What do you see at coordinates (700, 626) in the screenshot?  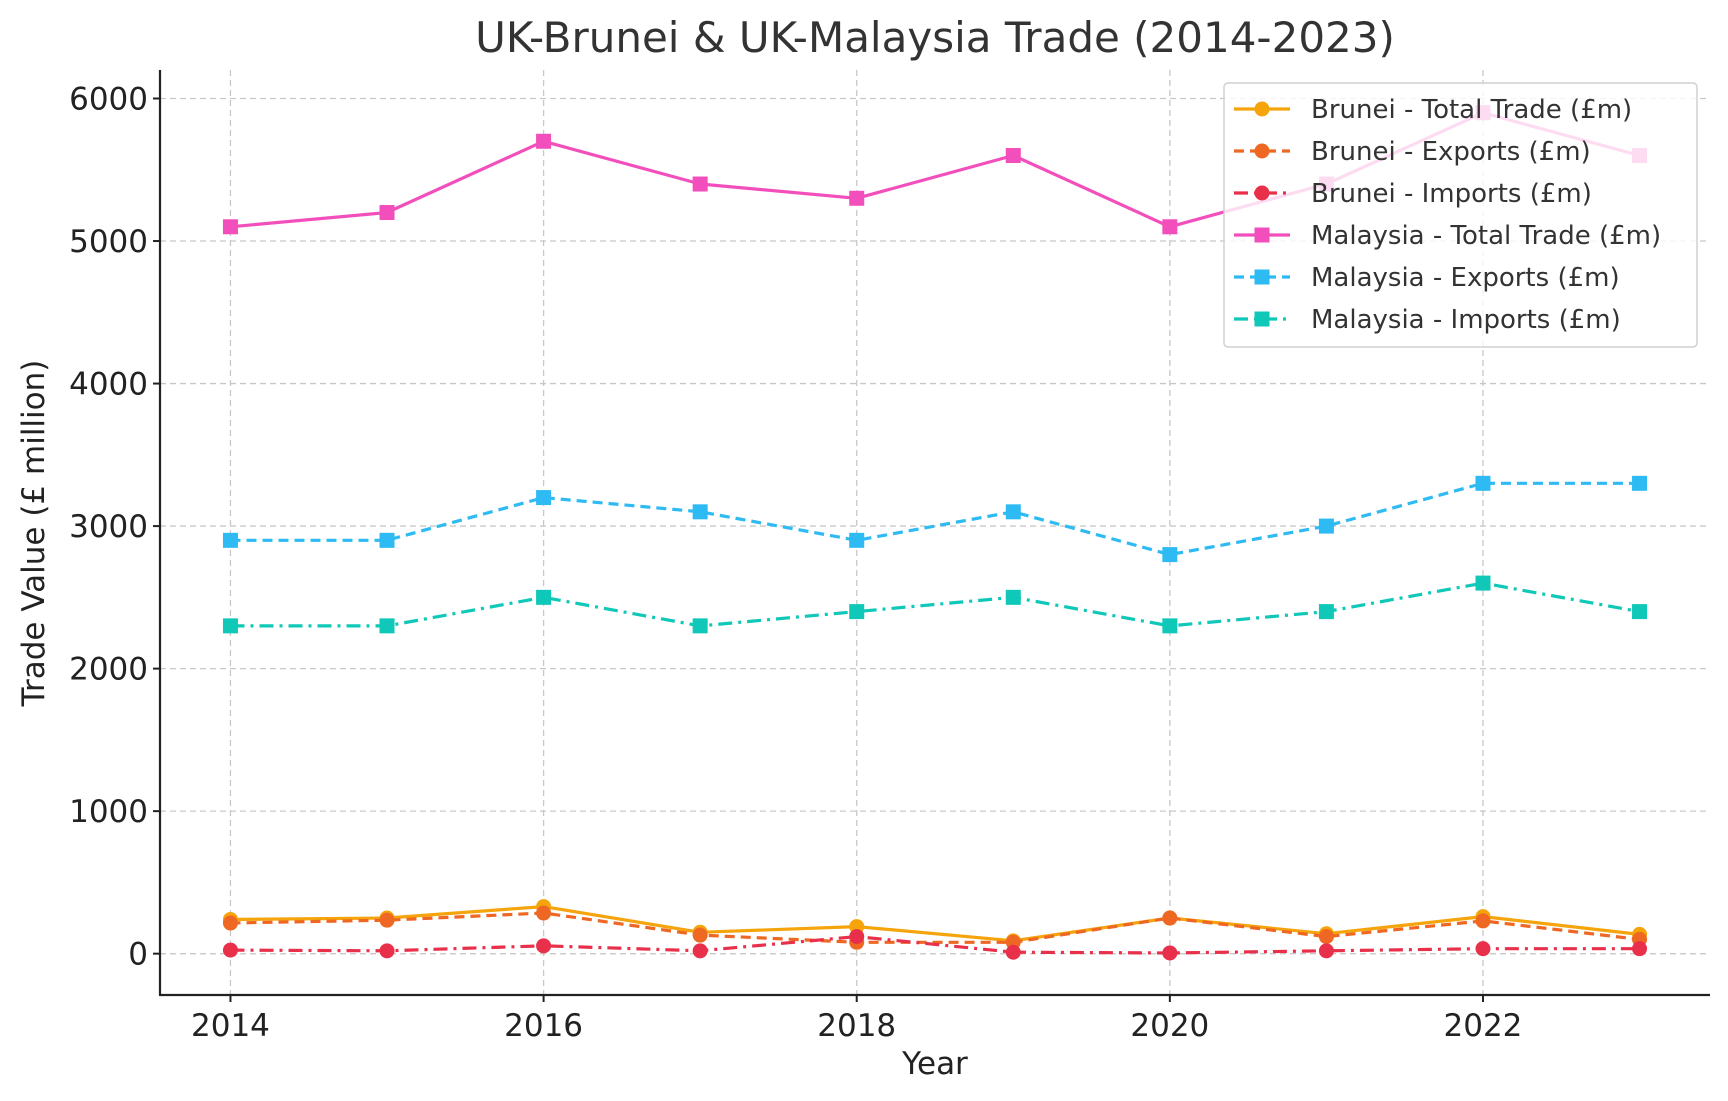 I see `series-5-point-2017` at bounding box center [700, 626].